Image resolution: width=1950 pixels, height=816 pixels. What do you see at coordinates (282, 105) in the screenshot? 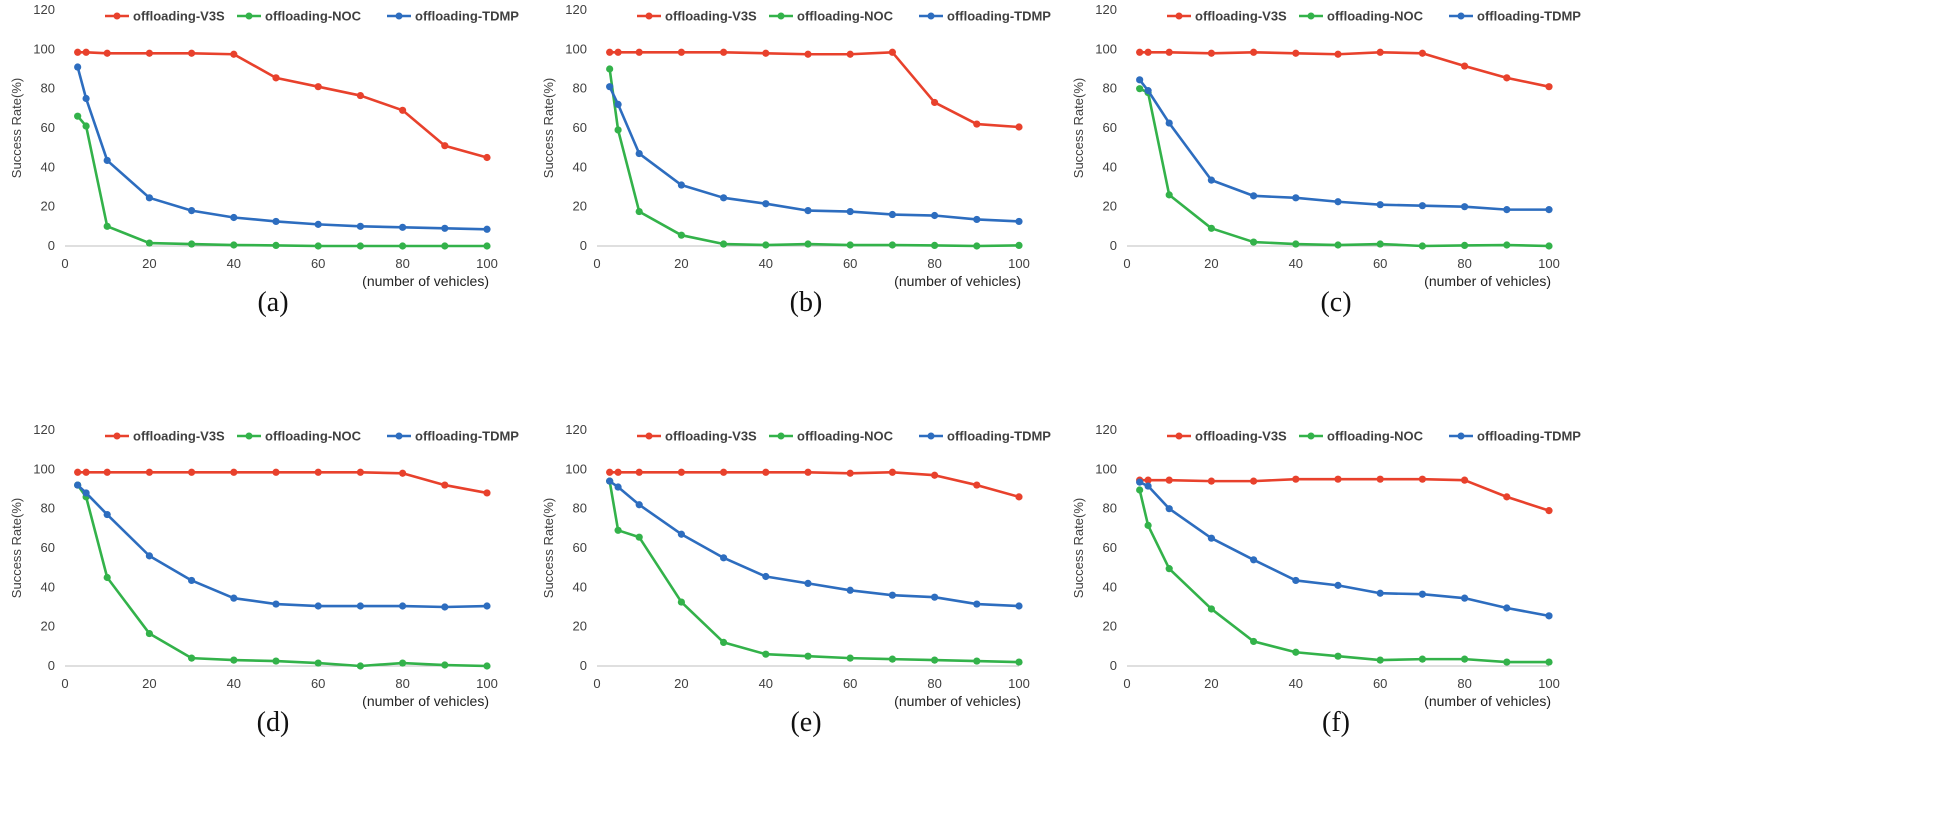
I see `series-offloading-V3S` at bounding box center [282, 105].